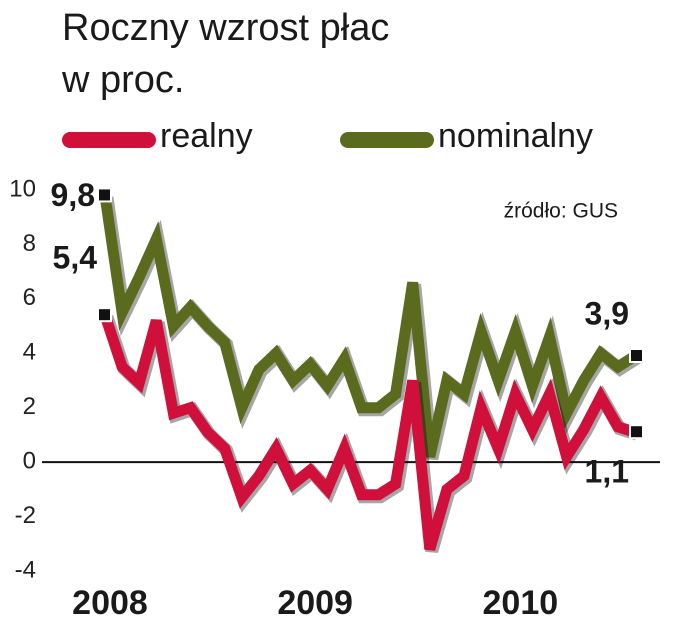 This screenshot has height=640, width=696. What do you see at coordinates (75, 258) in the screenshot?
I see `value-label: 5,4` at bounding box center [75, 258].